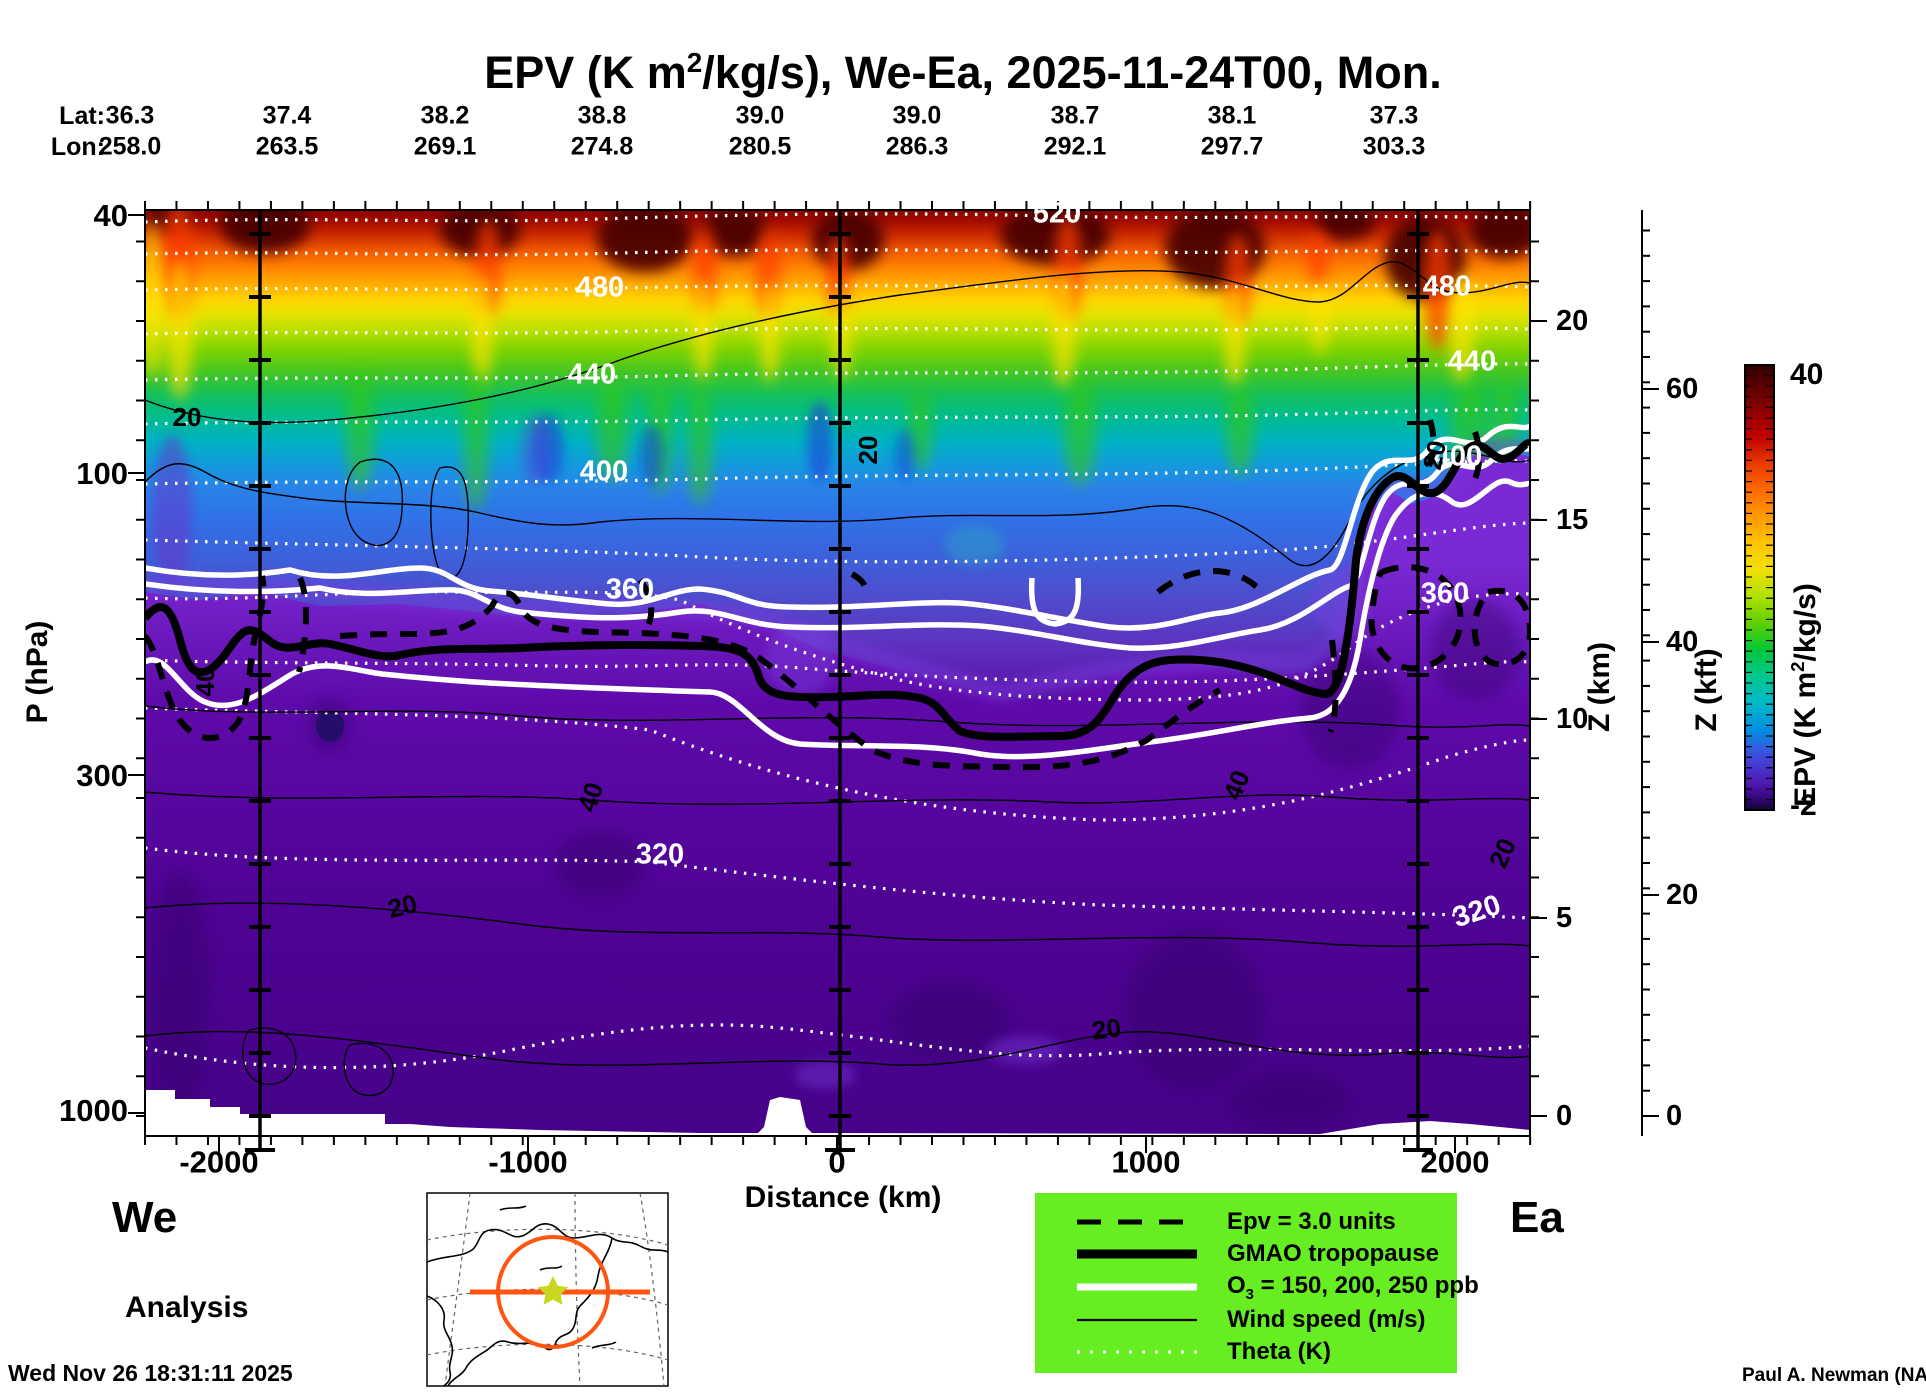 This screenshot has width=1926, height=1394. What do you see at coordinates (1333, 1253) in the screenshot?
I see `legend-item-tropopause: GMAO tropopause` at bounding box center [1333, 1253].